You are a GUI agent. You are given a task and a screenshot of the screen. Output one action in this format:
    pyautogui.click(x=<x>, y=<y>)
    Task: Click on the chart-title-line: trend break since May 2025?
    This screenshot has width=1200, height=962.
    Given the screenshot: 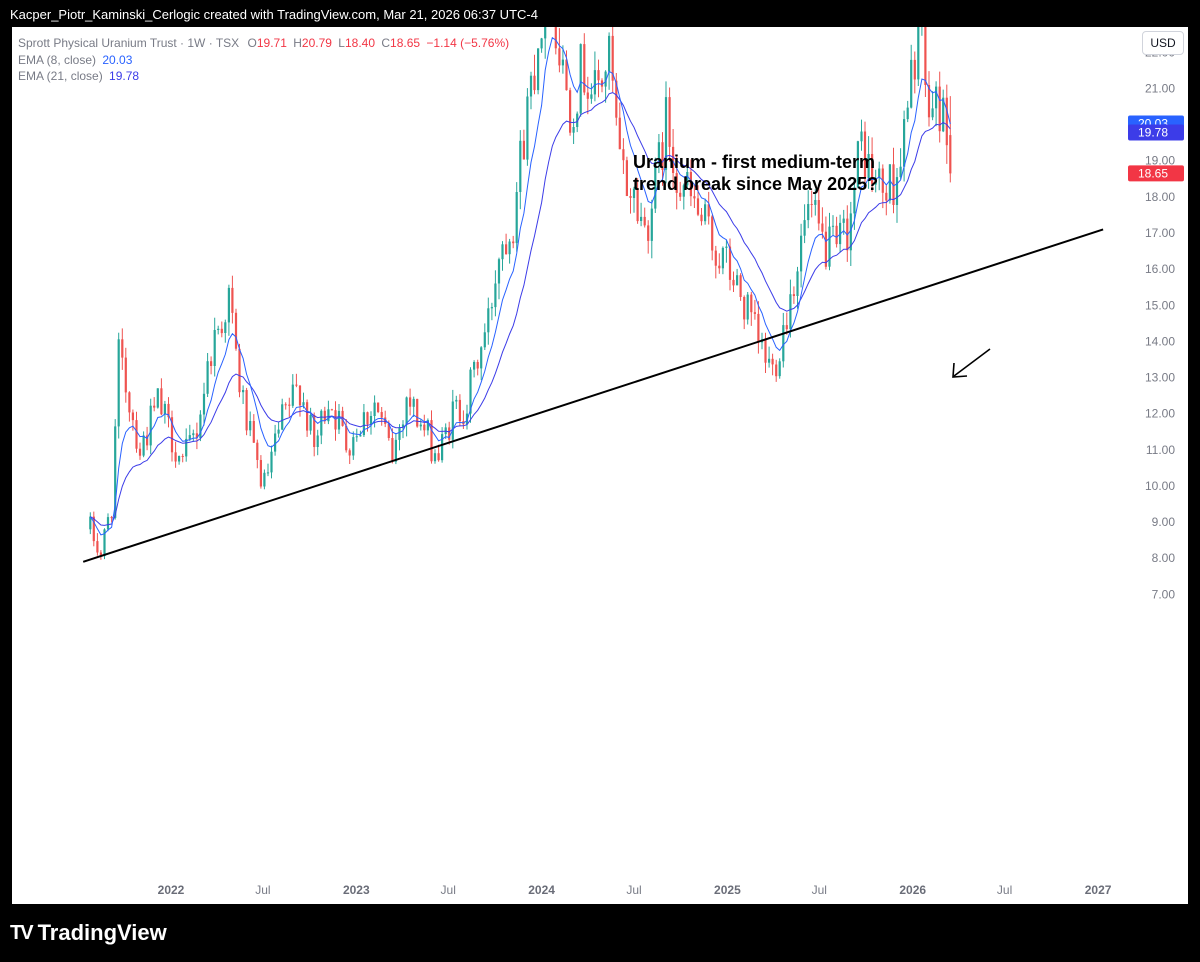 What is the action you would take?
    pyautogui.click(x=755, y=184)
    